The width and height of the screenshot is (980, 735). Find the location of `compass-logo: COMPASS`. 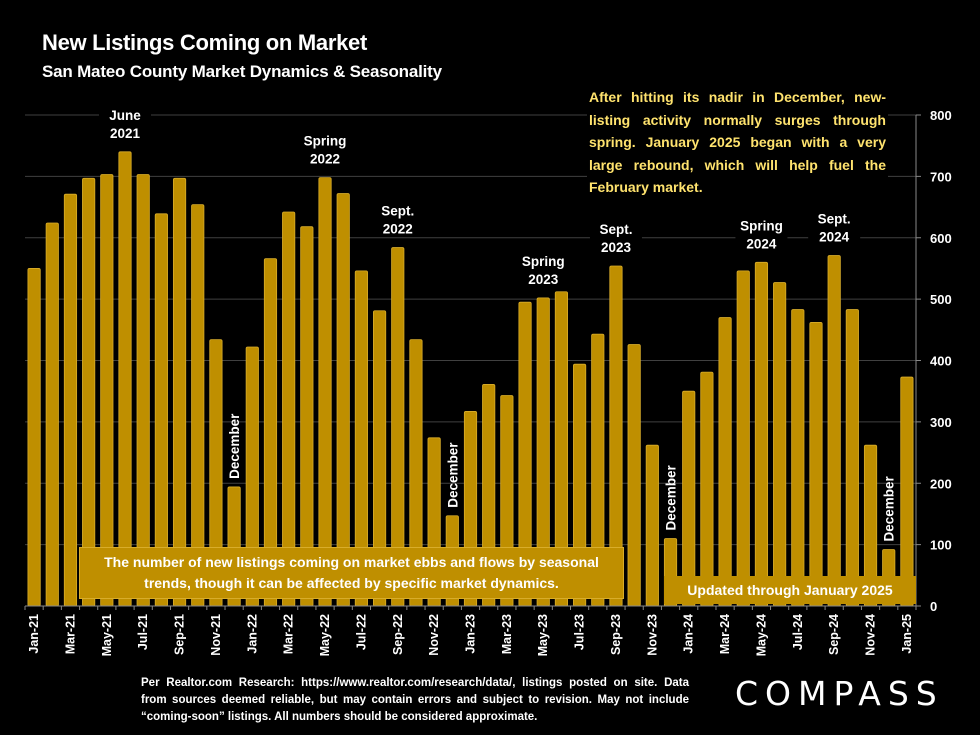

compass-logo: COMPASS is located at coordinates (839, 693).